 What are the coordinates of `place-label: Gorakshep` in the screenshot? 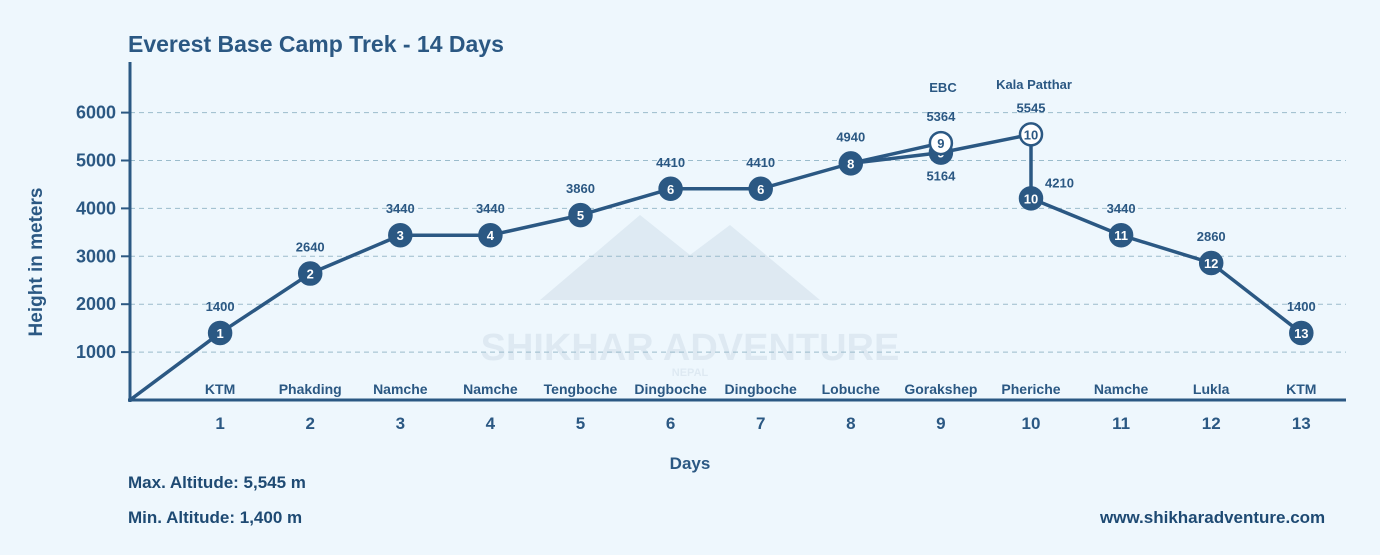 It's located at (940, 389).